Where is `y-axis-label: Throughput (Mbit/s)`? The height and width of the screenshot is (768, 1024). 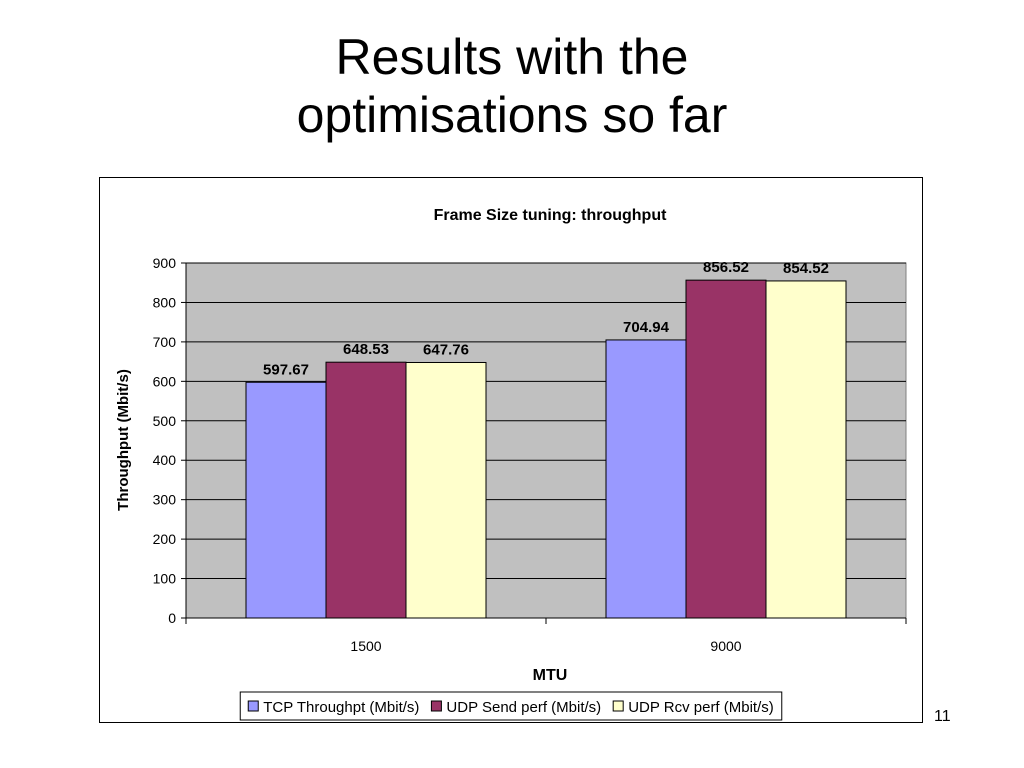
y-axis-label: Throughput (Mbit/s) is located at coordinates (123, 440).